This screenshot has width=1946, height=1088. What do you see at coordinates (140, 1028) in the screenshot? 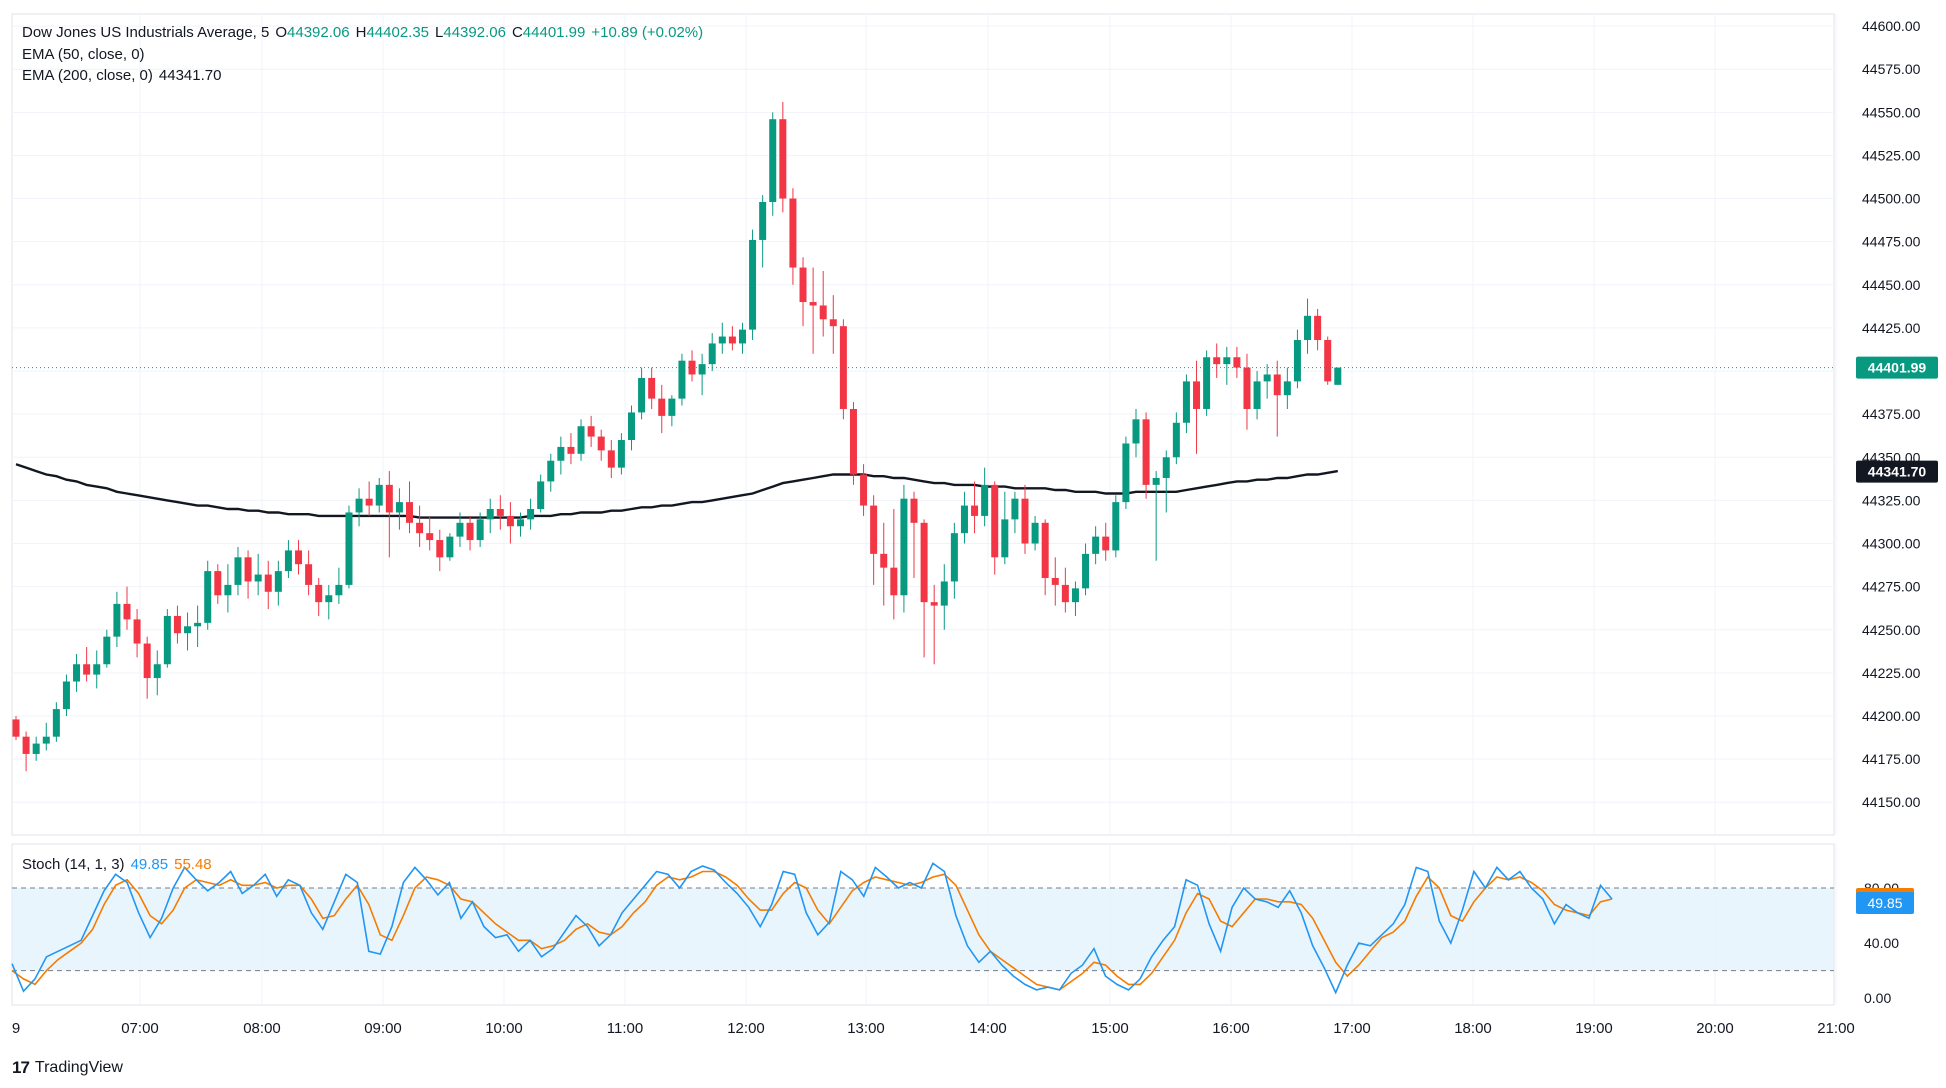
I see `time-tick-label: 07:00` at bounding box center [140, 1028].